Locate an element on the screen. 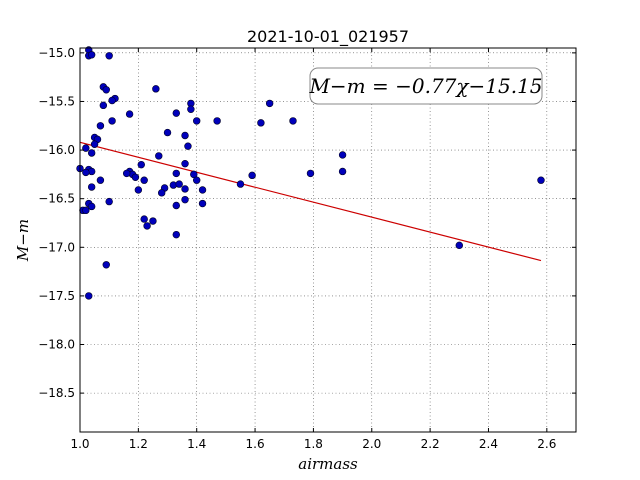  fit-legend-box is located at coordinates (426, 86).